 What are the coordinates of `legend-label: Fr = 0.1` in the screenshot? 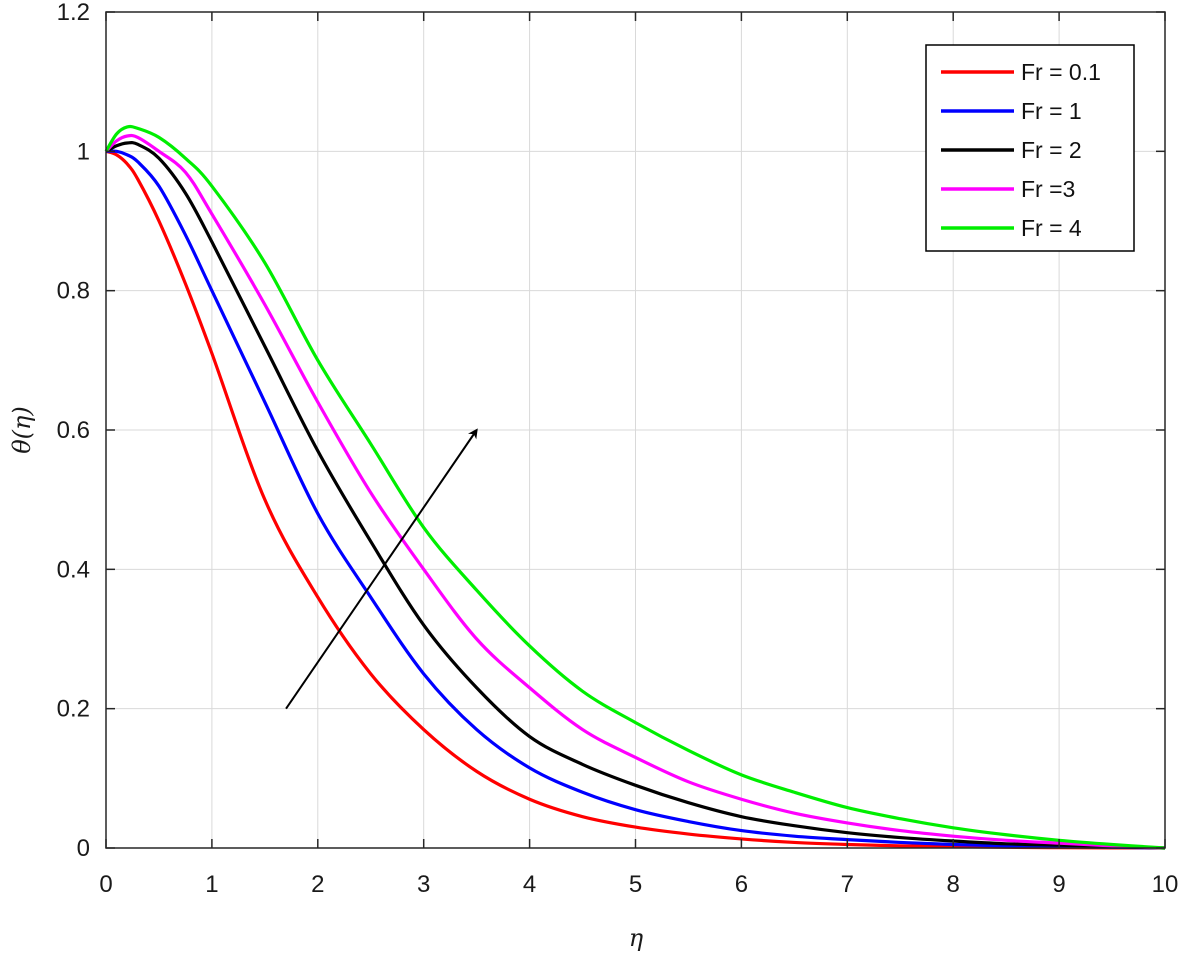 It's located at (1061, 72).